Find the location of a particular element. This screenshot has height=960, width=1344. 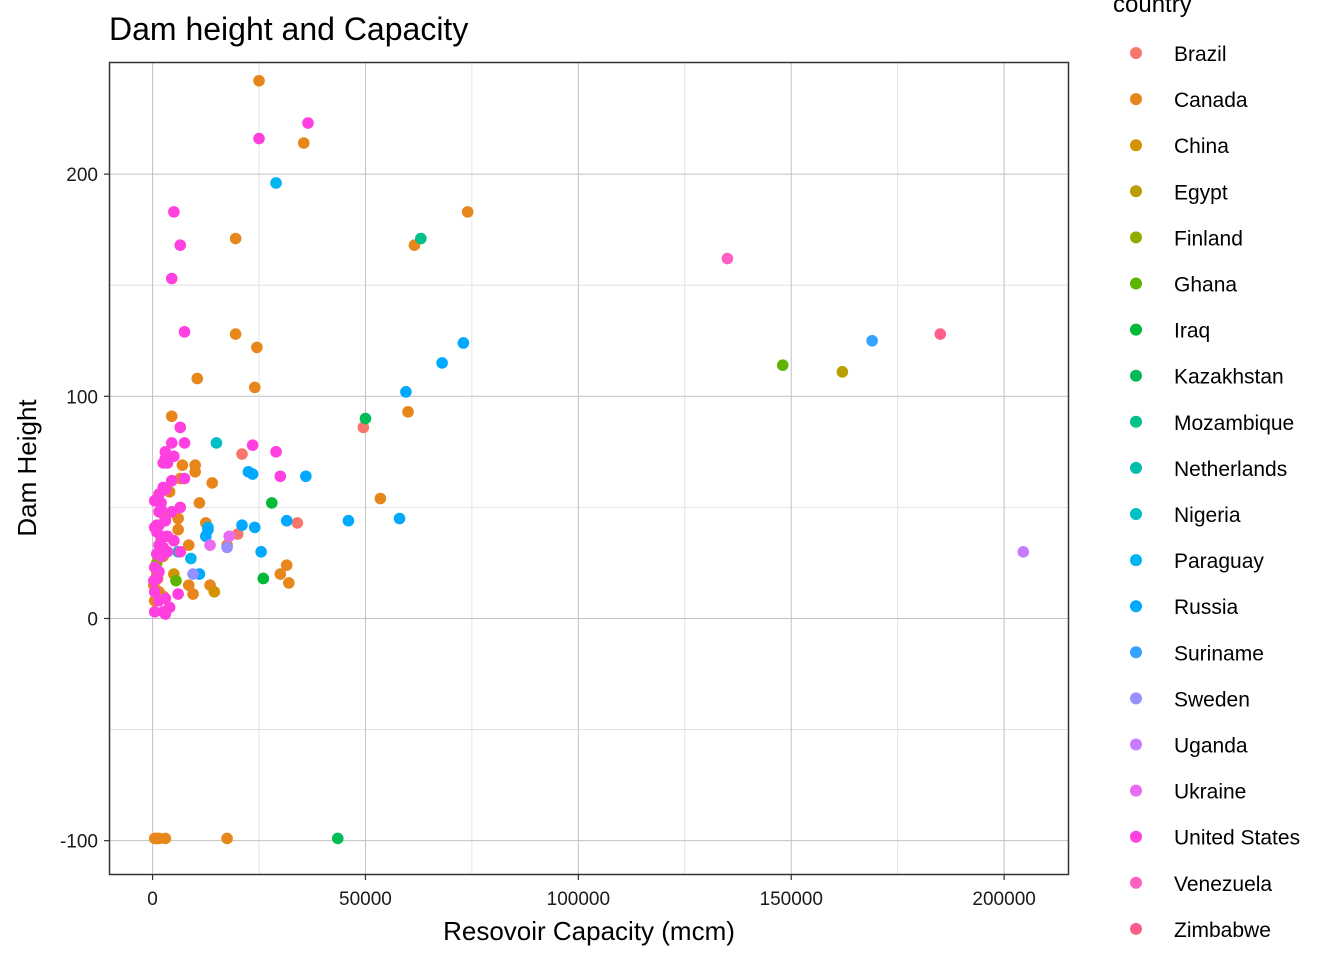

legend-label: Egypt is located at coordinates (1201, 192).